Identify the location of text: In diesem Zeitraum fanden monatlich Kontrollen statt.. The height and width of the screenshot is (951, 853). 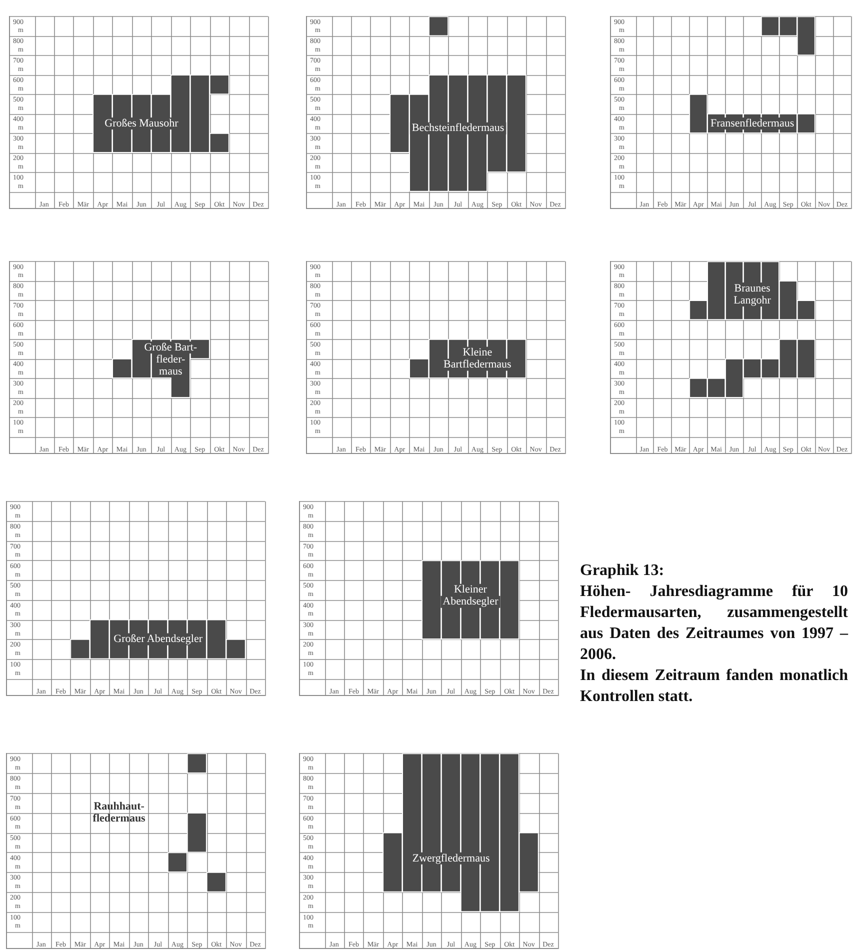
(714, 686).